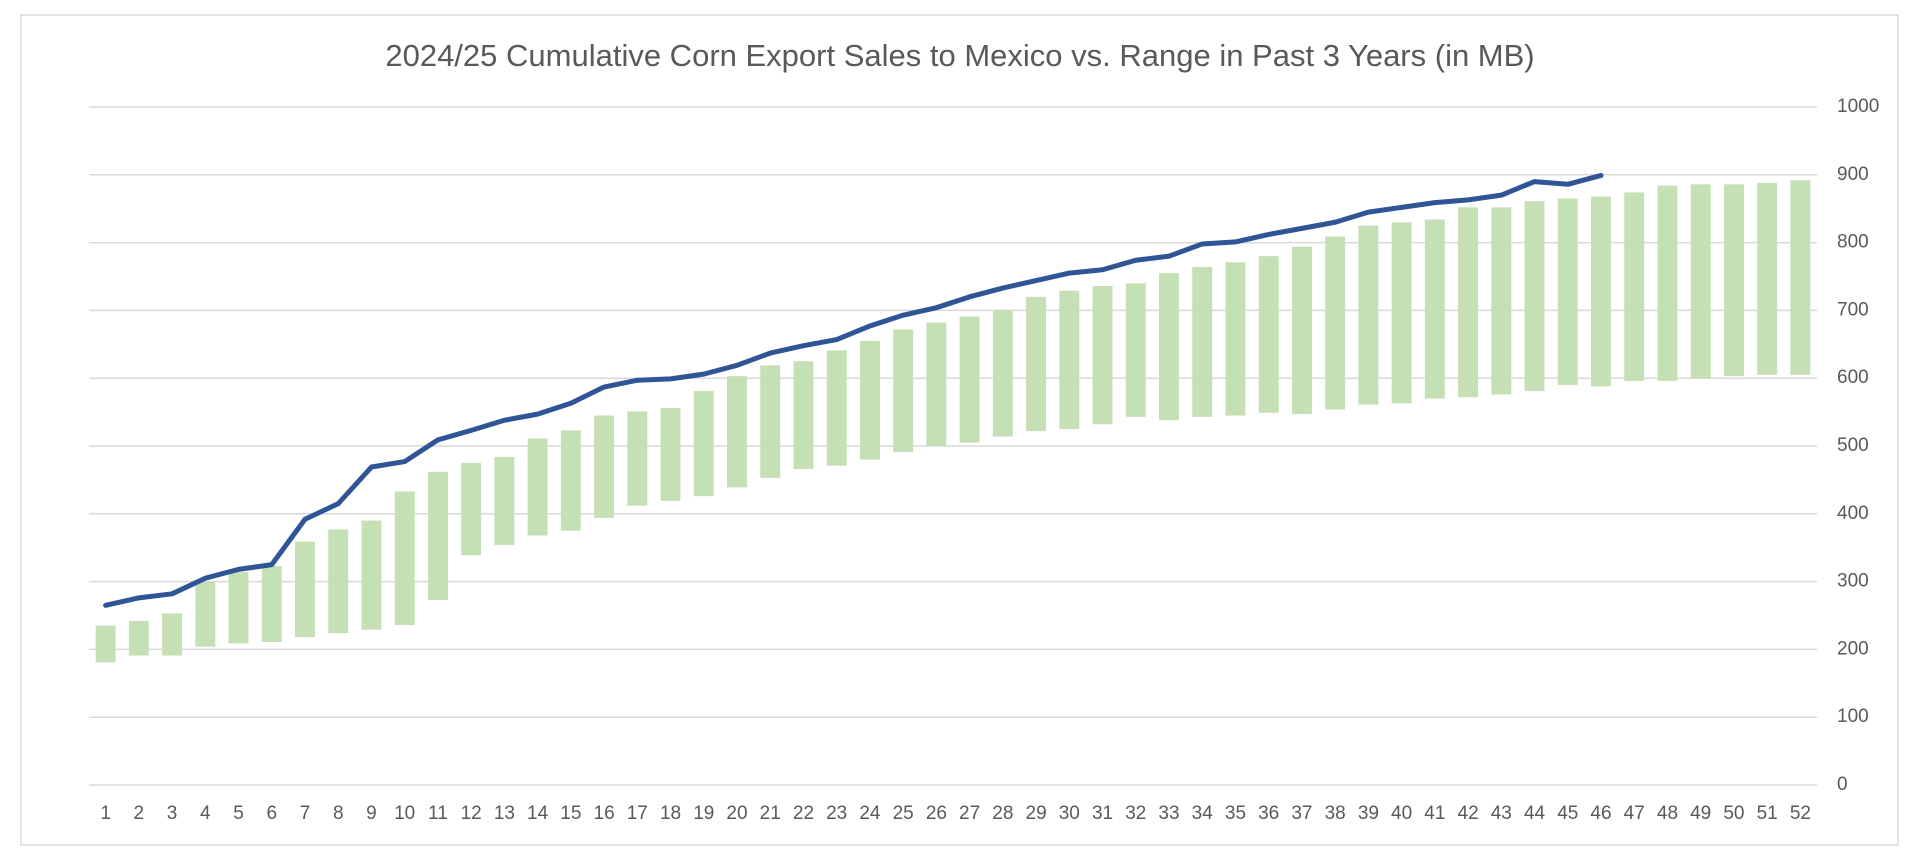 Image resolution: width=1920 pixels, height=864 pixels. Describe the element at coordinates (1501, 813) in the screenshot. I see `x-tick-label: 43` at that location.